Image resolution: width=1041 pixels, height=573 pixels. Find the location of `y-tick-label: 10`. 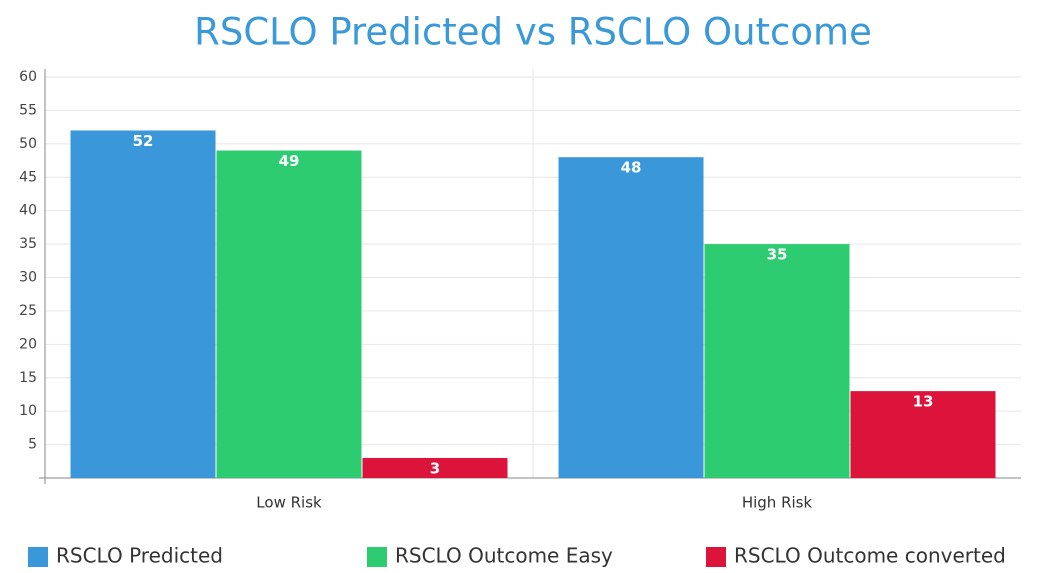

y-tick-label: 10 is located at coordinates (28, 411).